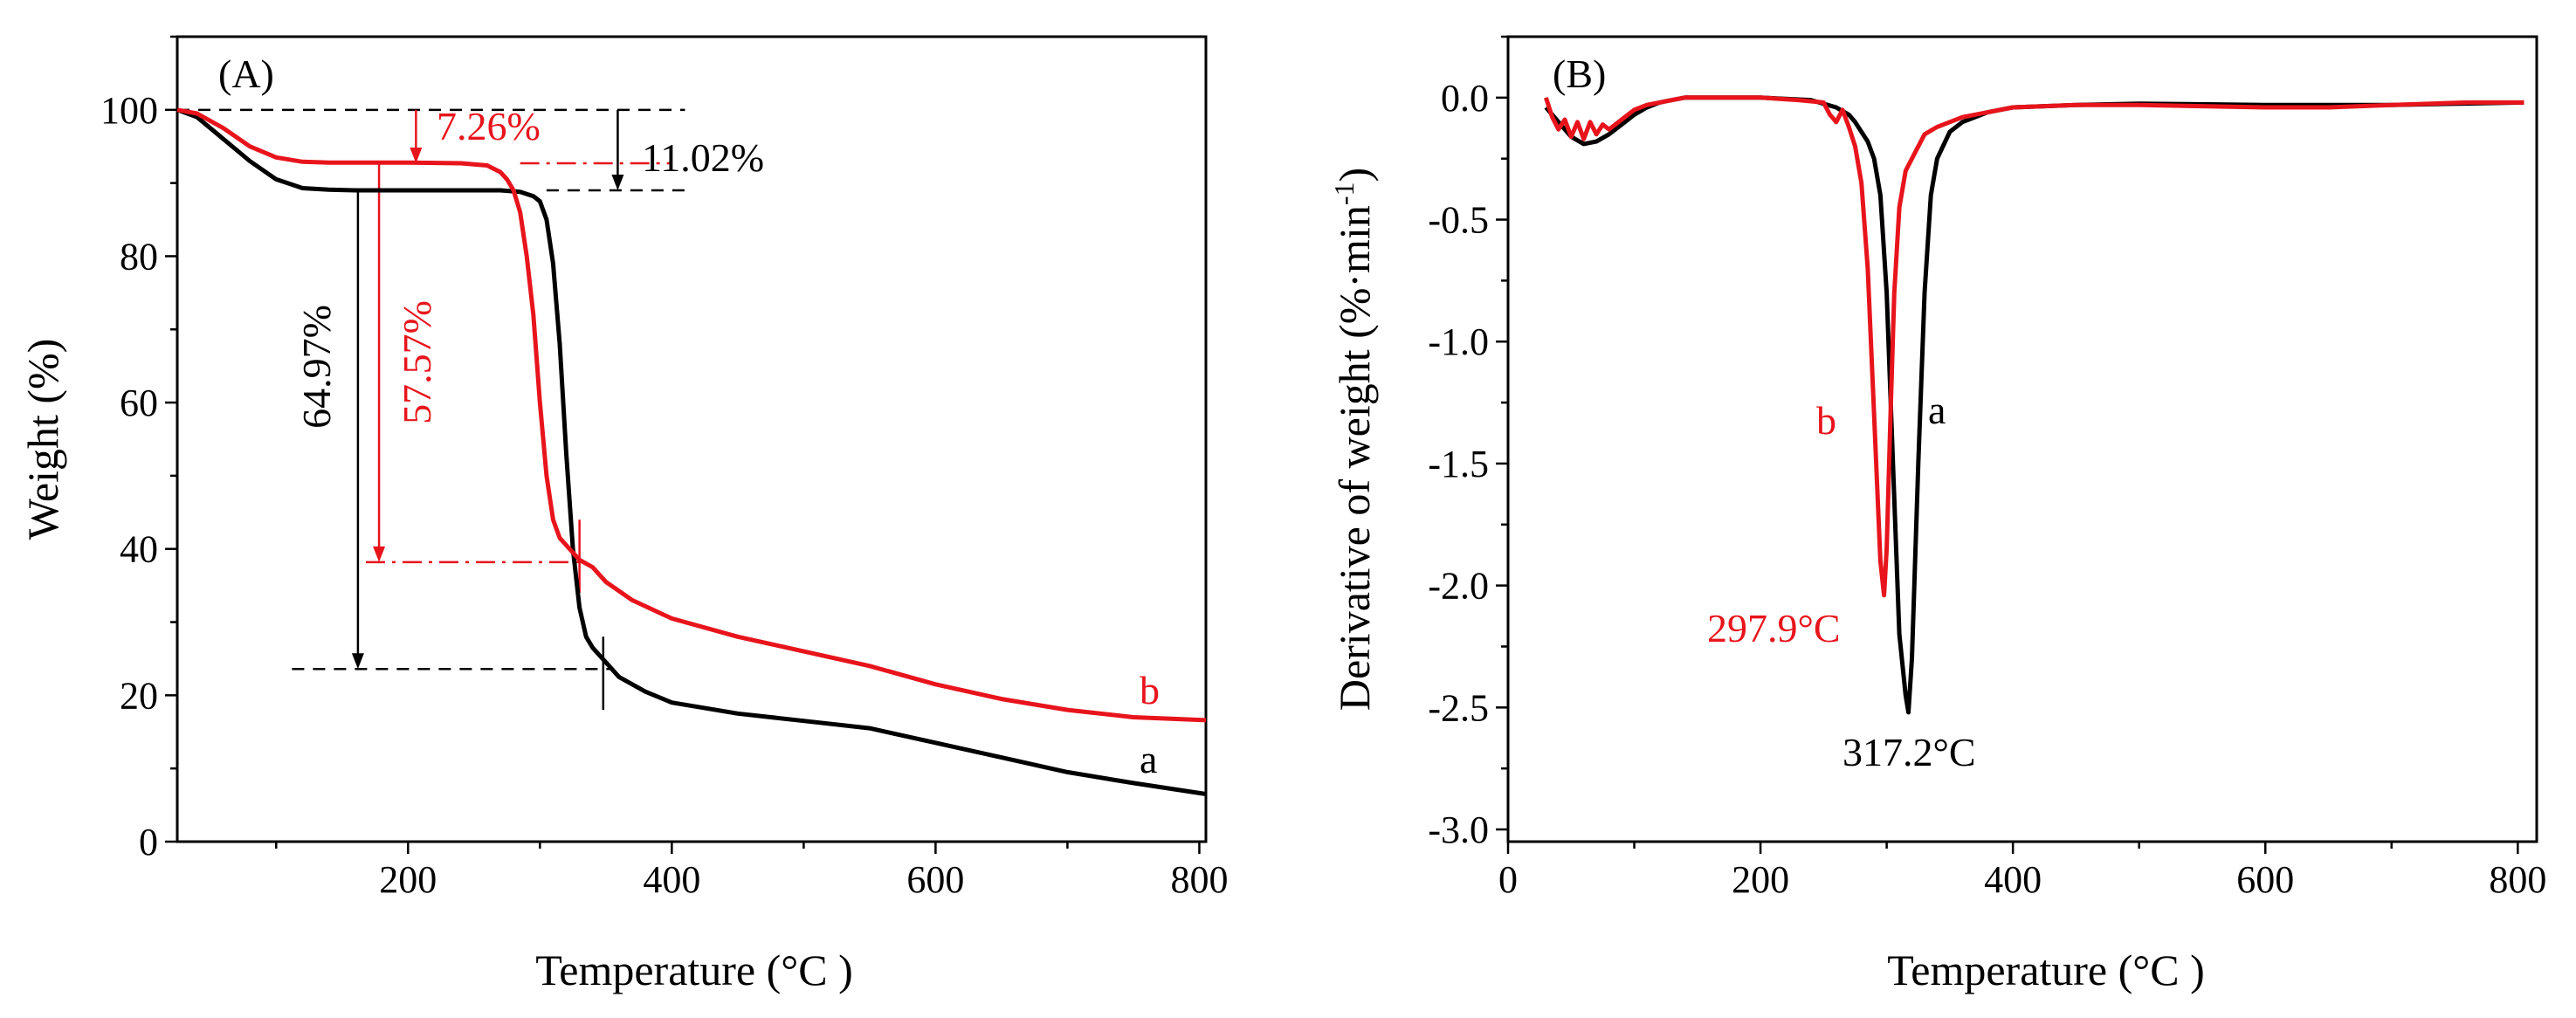 This screenshot has height=1018, width=2576. What do you see at coordinates (139, 549) in the screenshot?
I see `y-tick-label: 40` at bounding box center [139, 549].